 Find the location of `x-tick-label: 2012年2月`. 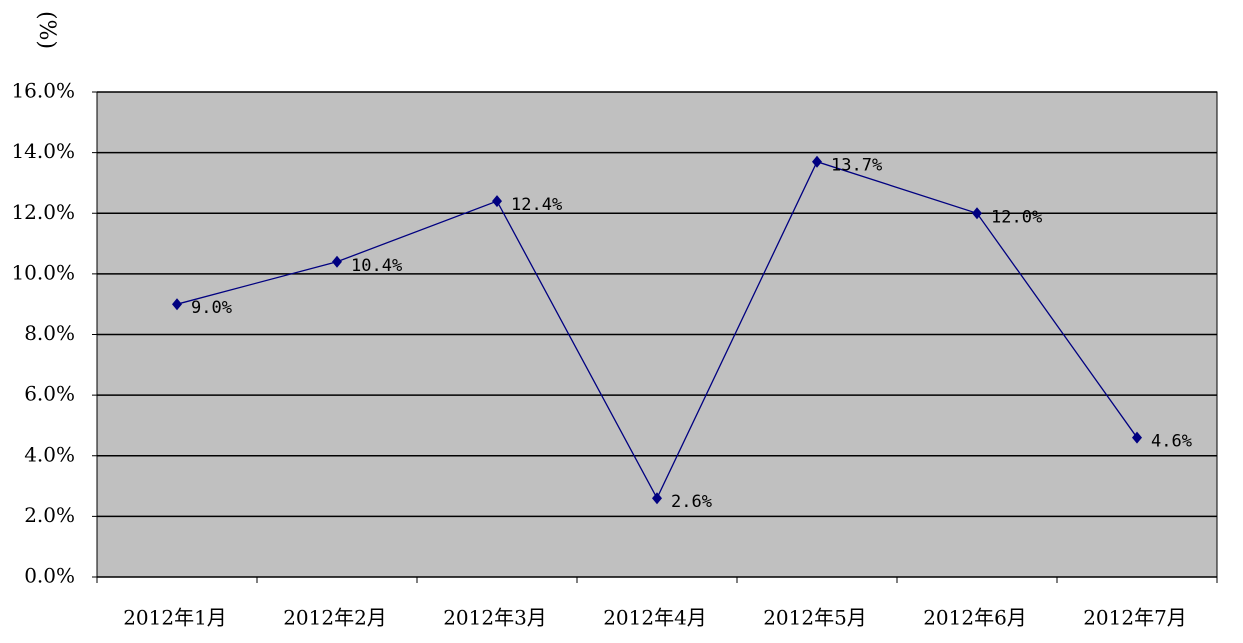

x-tick-label: 2012年2月 is located at coordinates (335, 618).